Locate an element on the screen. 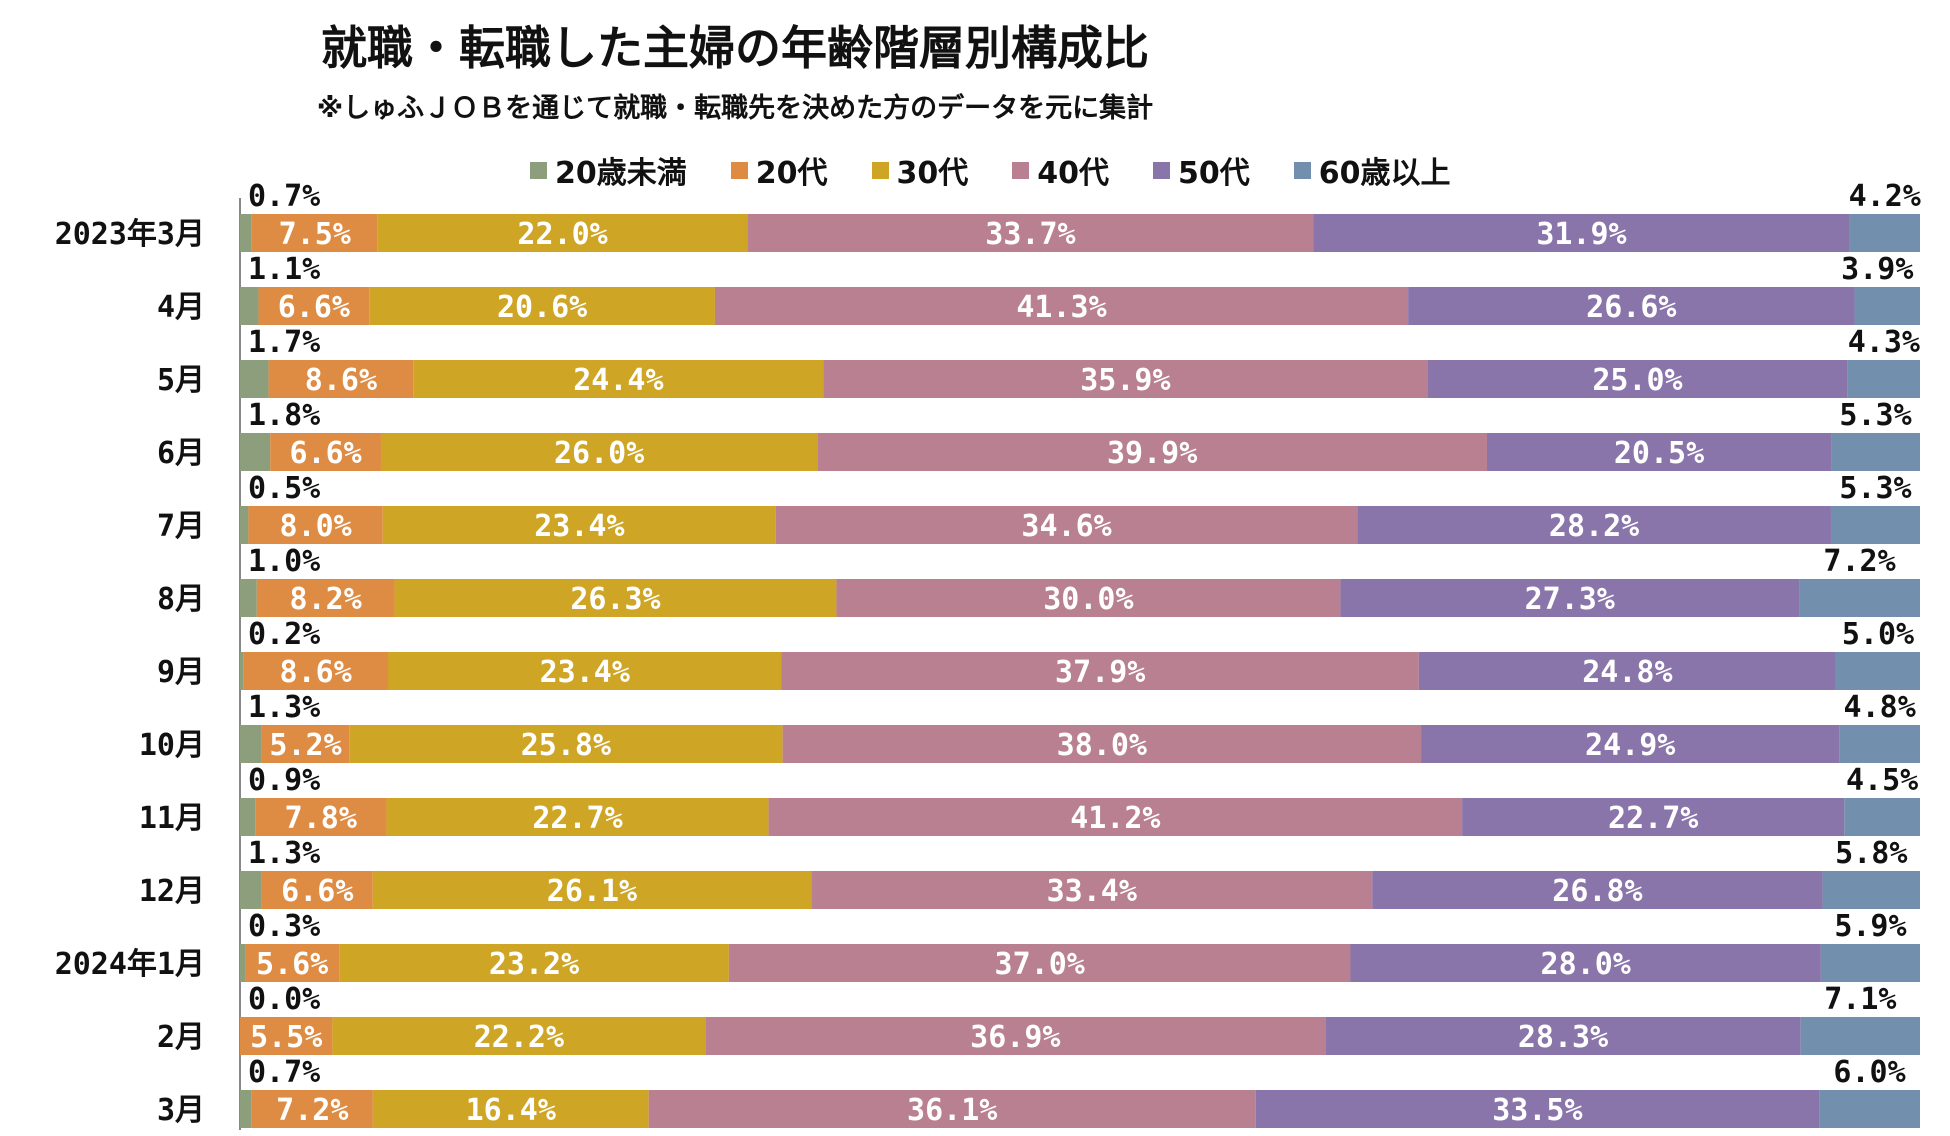  data-label: 3.9% is located at coordinates (1877, 269).